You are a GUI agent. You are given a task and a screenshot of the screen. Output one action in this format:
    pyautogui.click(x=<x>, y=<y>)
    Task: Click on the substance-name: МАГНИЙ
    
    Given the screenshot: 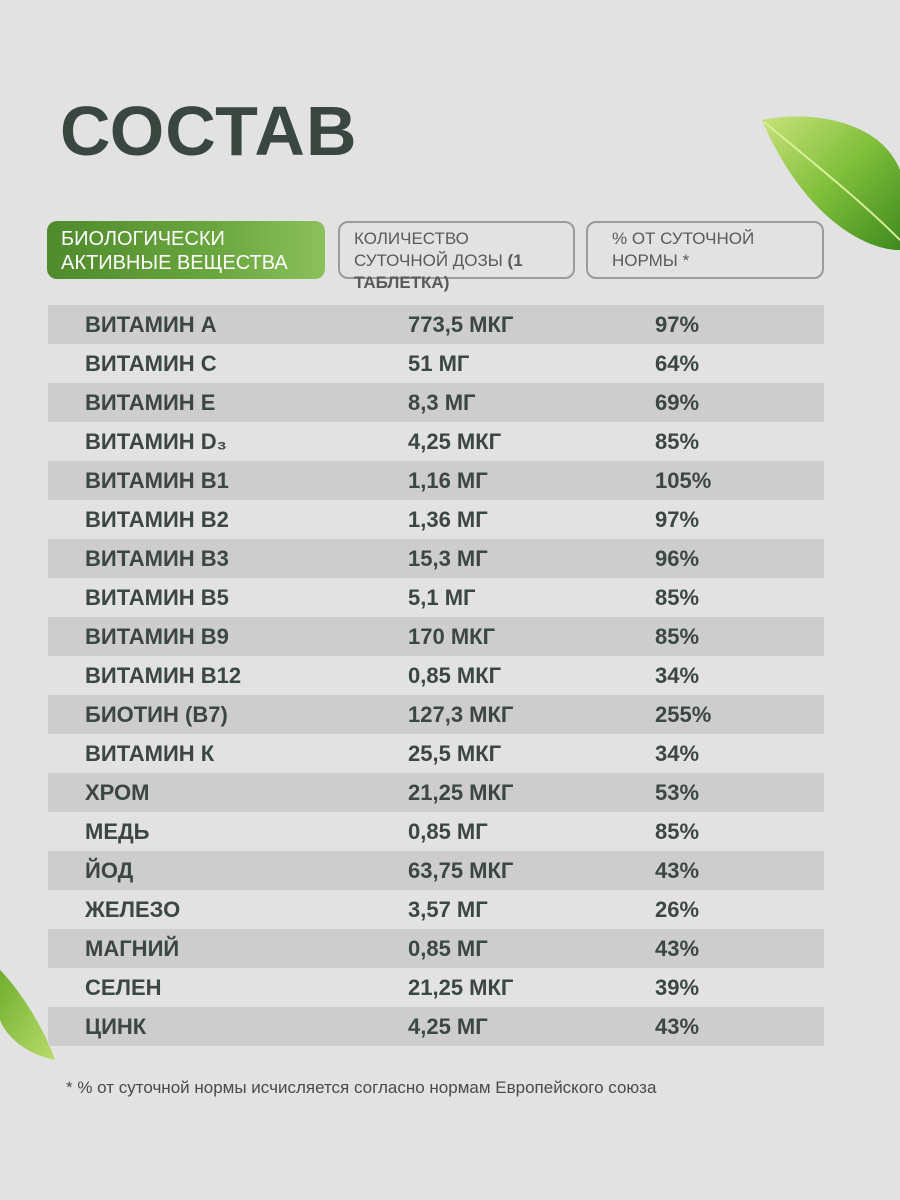 What is the action you would take?
    pyautogui.click(x=132, y=948)
    